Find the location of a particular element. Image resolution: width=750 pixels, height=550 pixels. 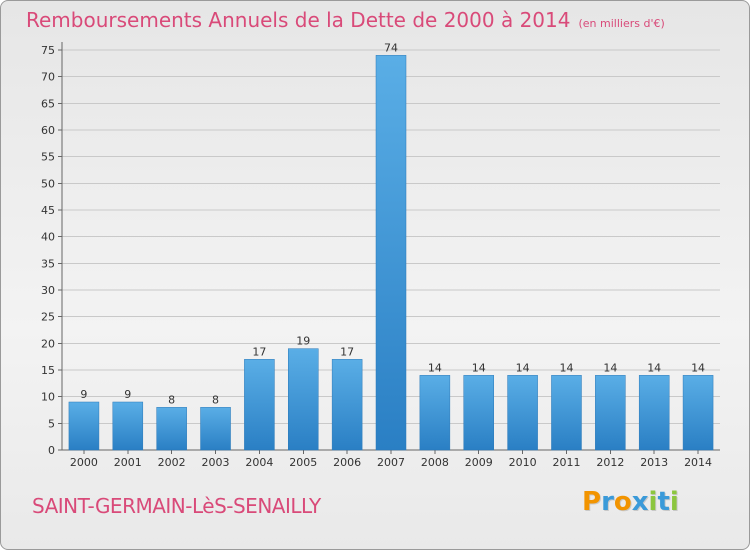

logo-letter: o is located at coordinates (622, 502).